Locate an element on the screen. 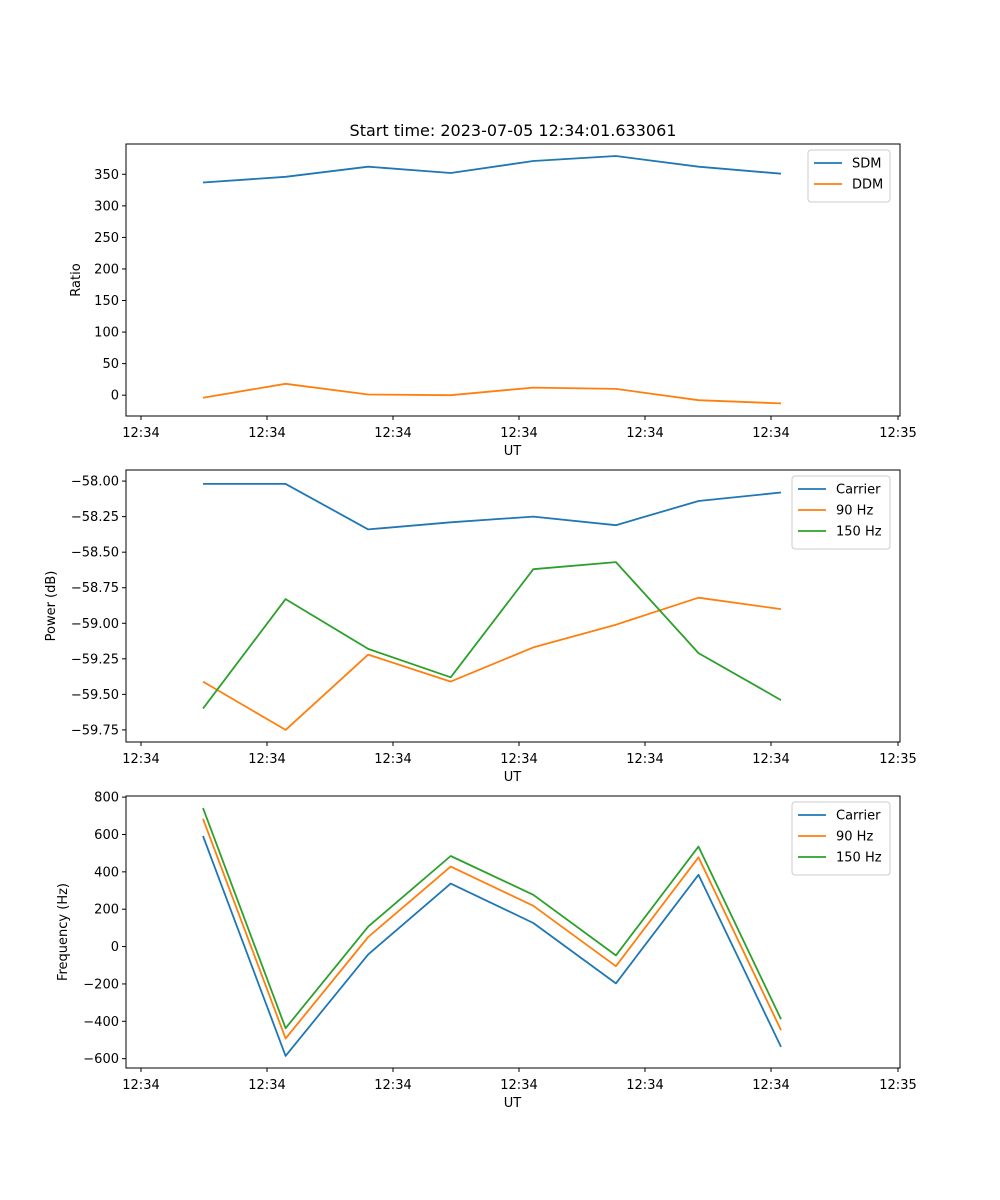 The image size is (1000, 1200). y-tick: 250 is located at coordinates (110, 238).